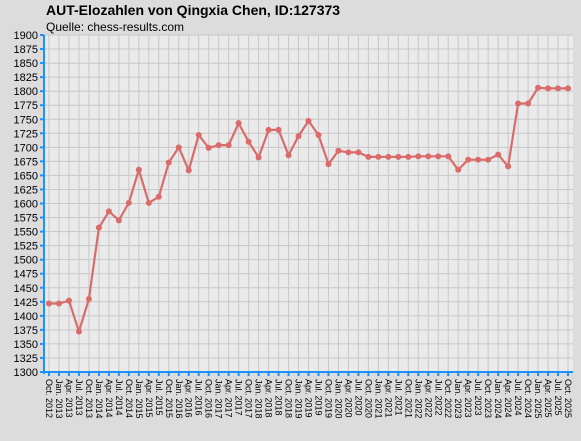 The height and width of the screenshot is (441, 581). What do you see at coordinates (26, 303) in the screenshot?
I see `y-tick-label: 1425` at bounding box center [26, 303].